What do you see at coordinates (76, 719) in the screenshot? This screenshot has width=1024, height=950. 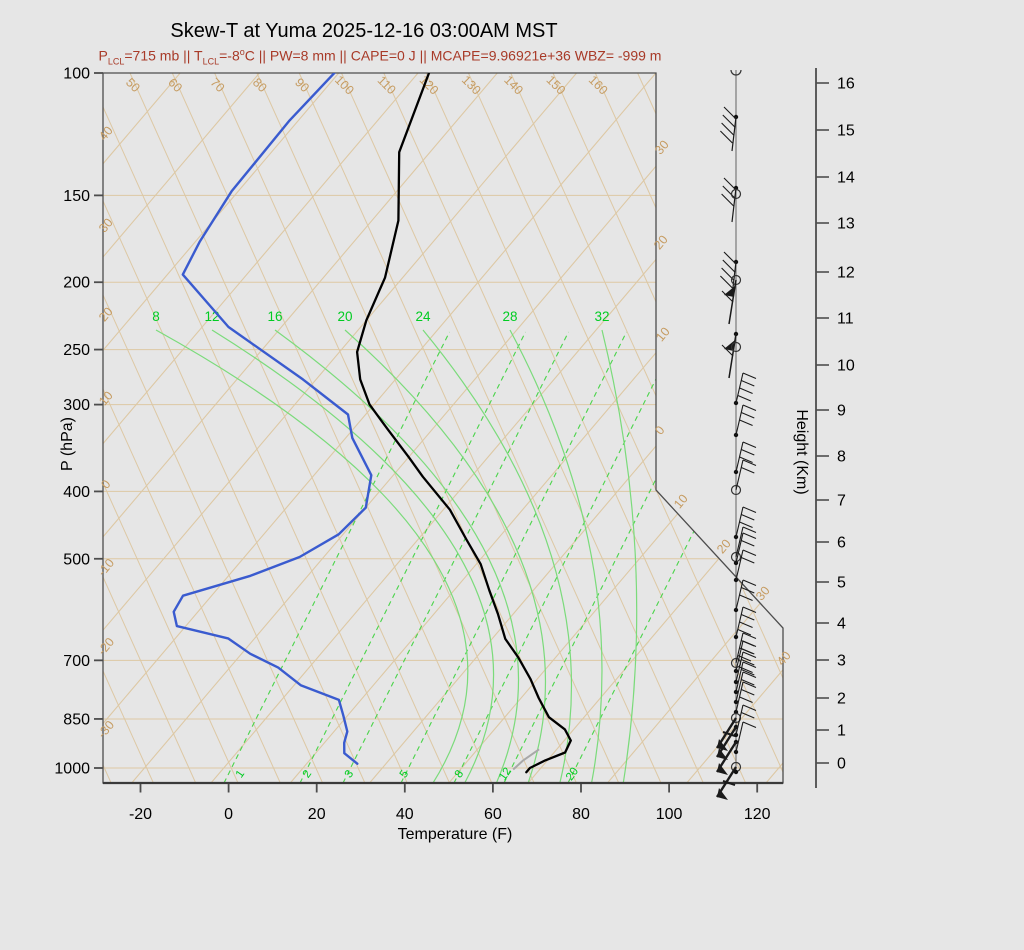 I see `pressure-tick-label: 850` at bounding box center [76, 719].